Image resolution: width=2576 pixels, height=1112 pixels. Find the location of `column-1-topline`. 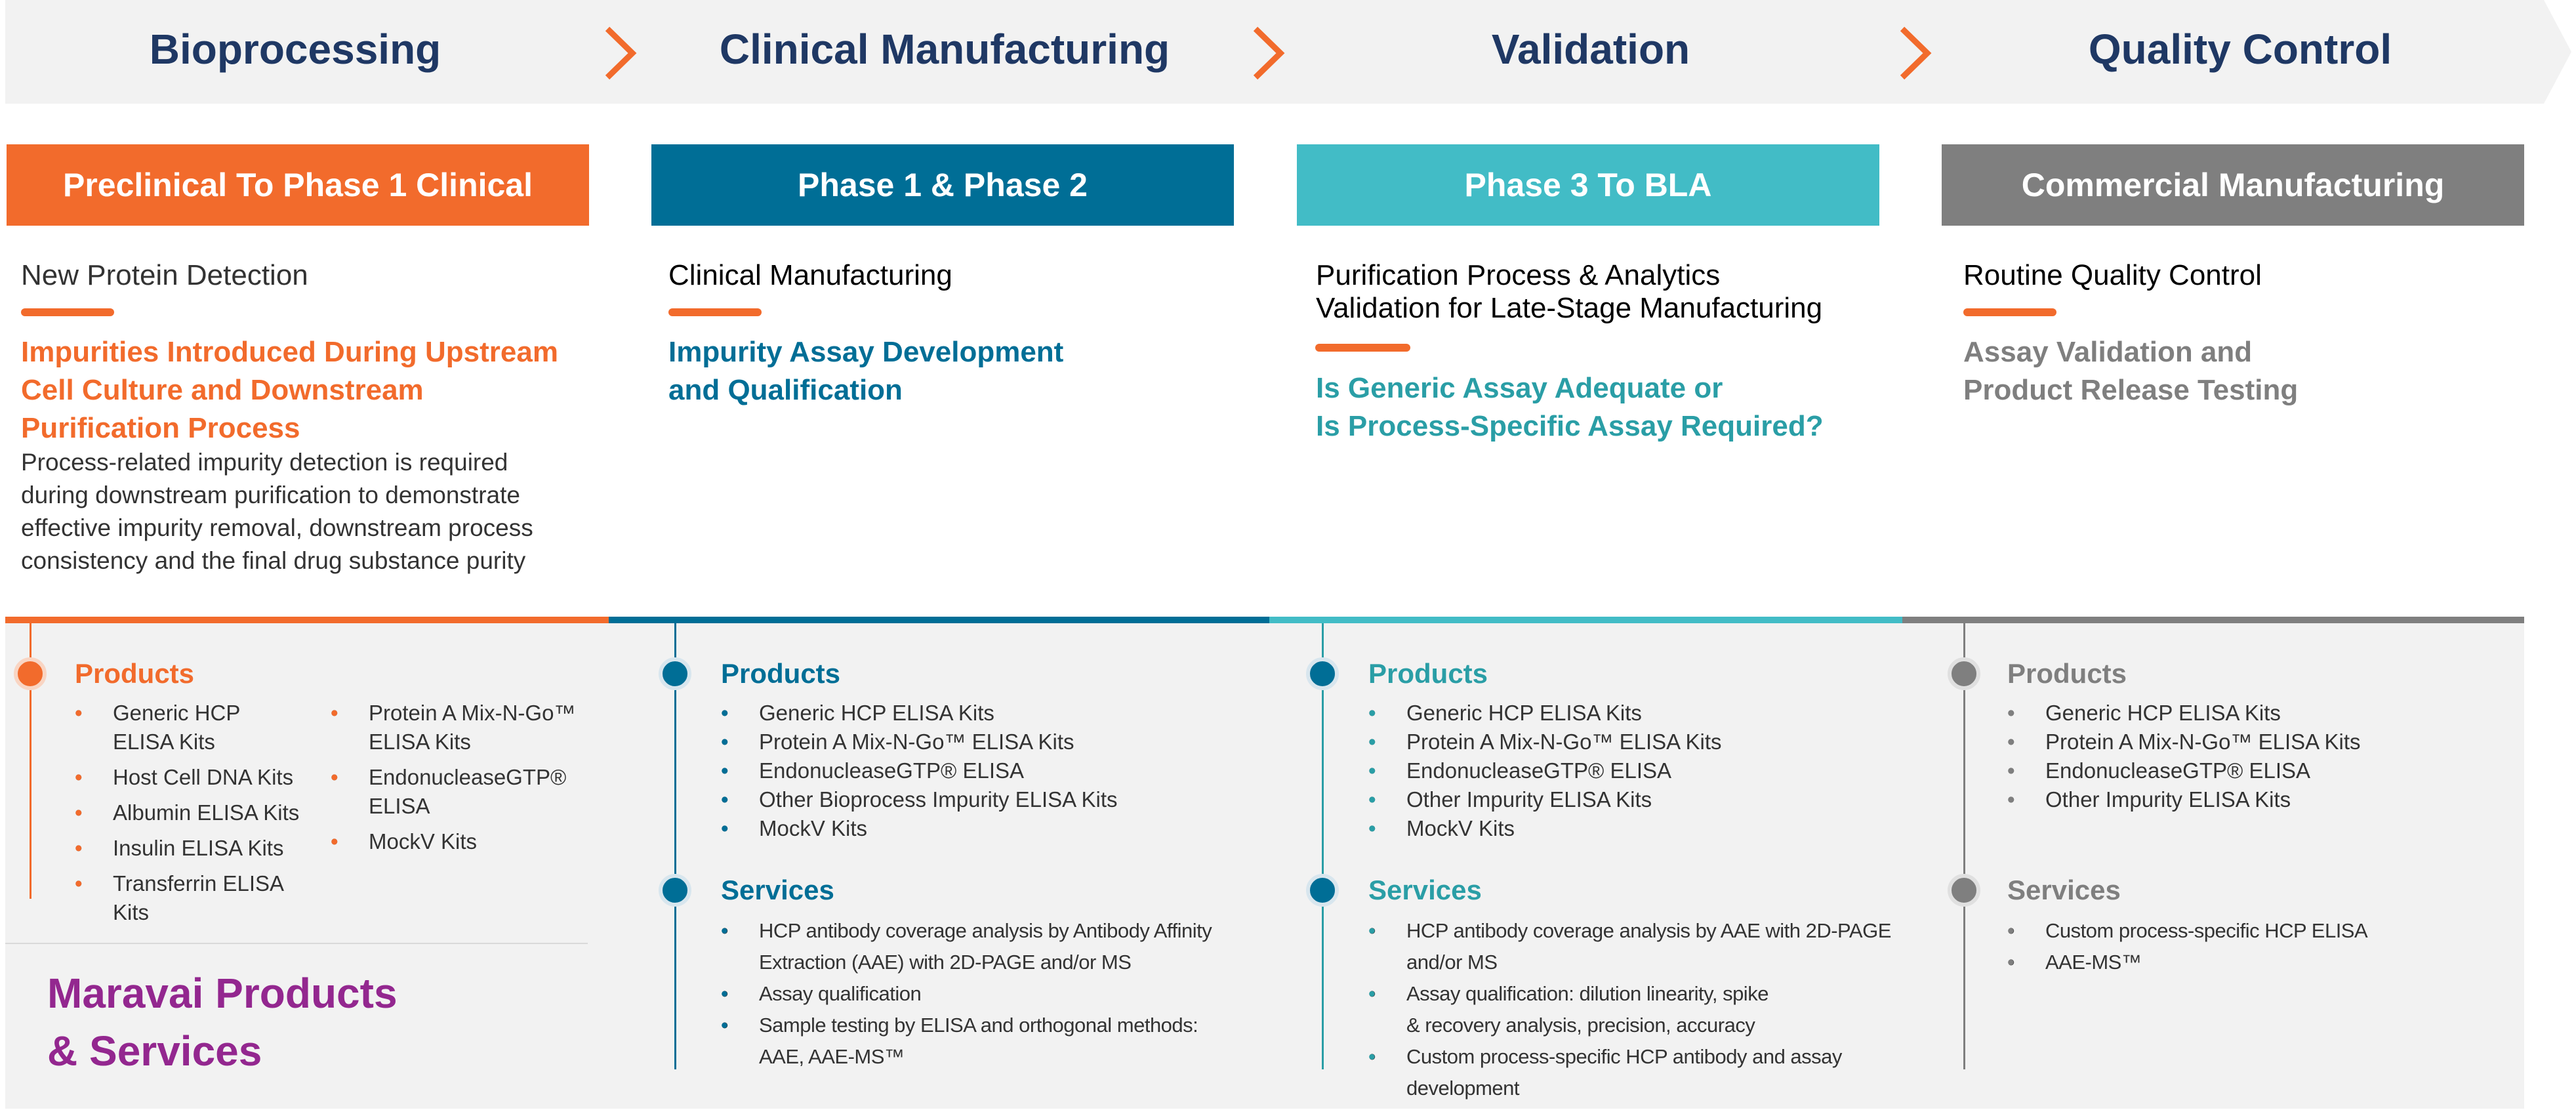

column-1-topline is located at coordinates (307, 620).